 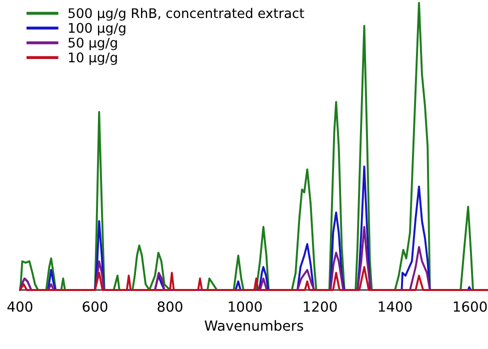 What do you see at coordinates (170, 306) in the screenshot?
I see `x-tick-label: 800` at bounding box center [170, 306].